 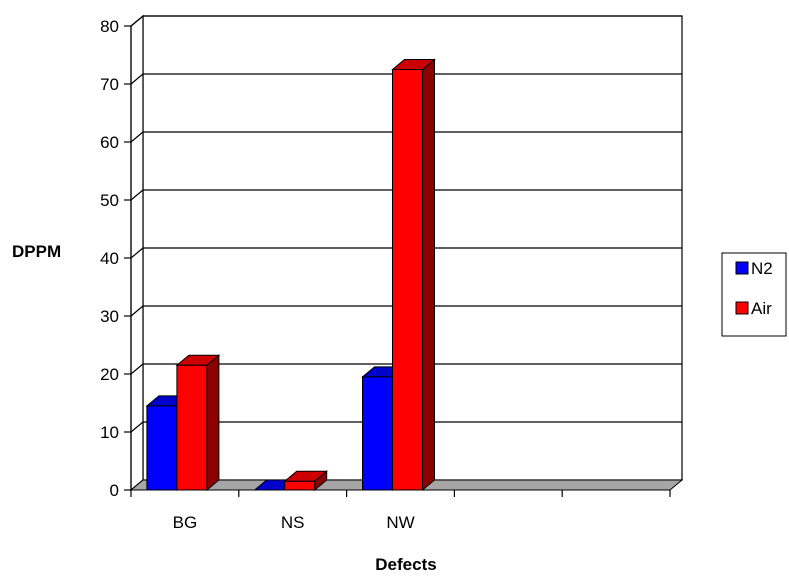 I want to click on y-tick-label: 40, so click(x=109, y=258).